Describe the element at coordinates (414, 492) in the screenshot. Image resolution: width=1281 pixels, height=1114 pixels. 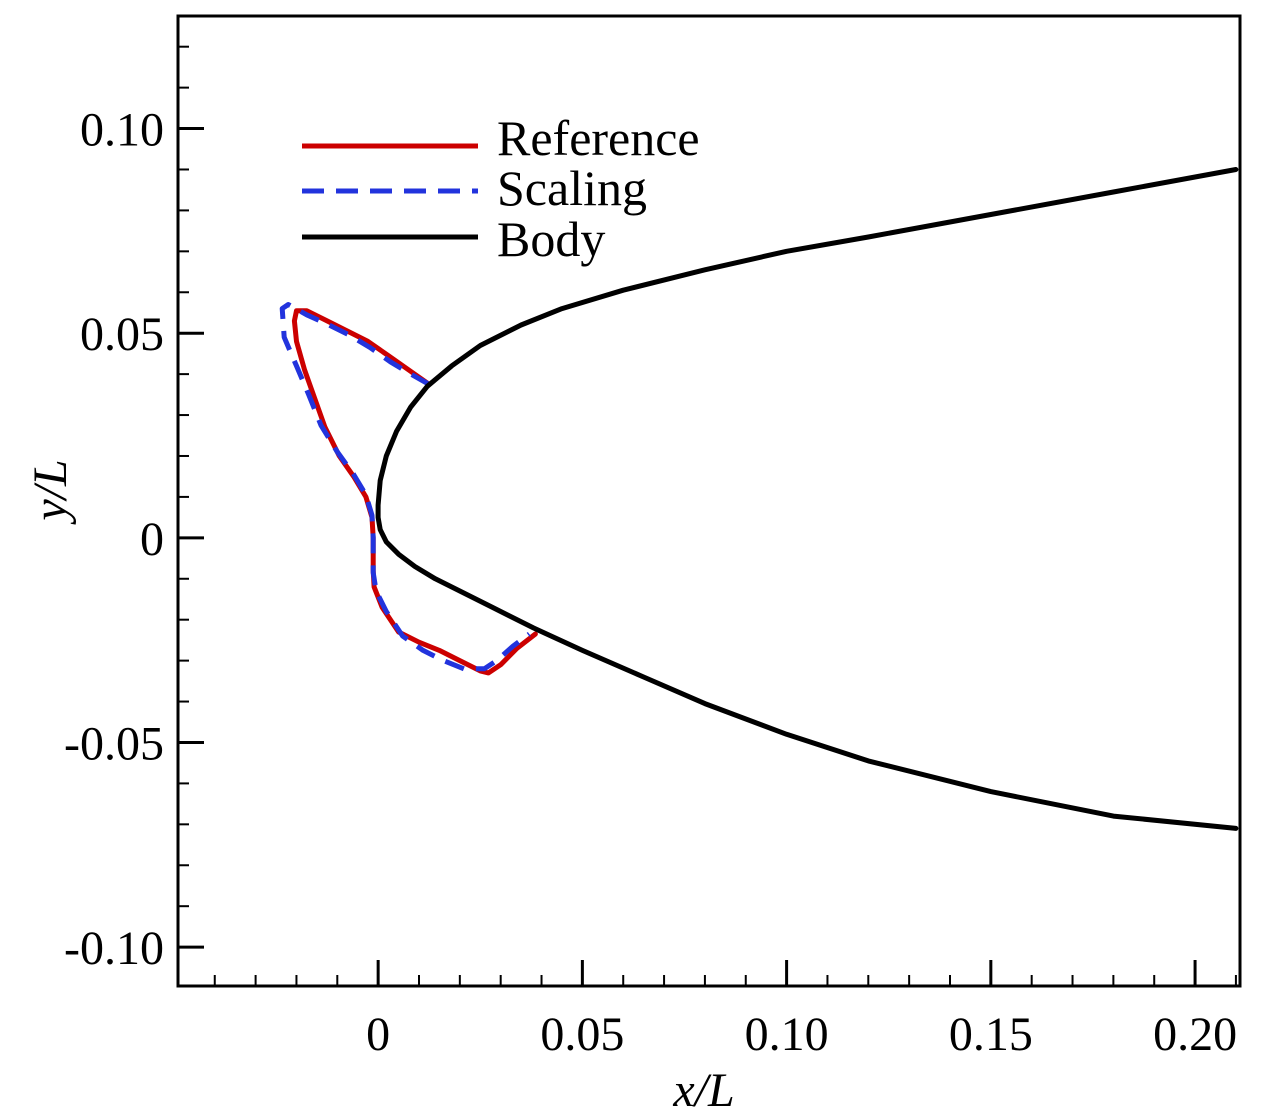
I see `series-line-reference` at that location.